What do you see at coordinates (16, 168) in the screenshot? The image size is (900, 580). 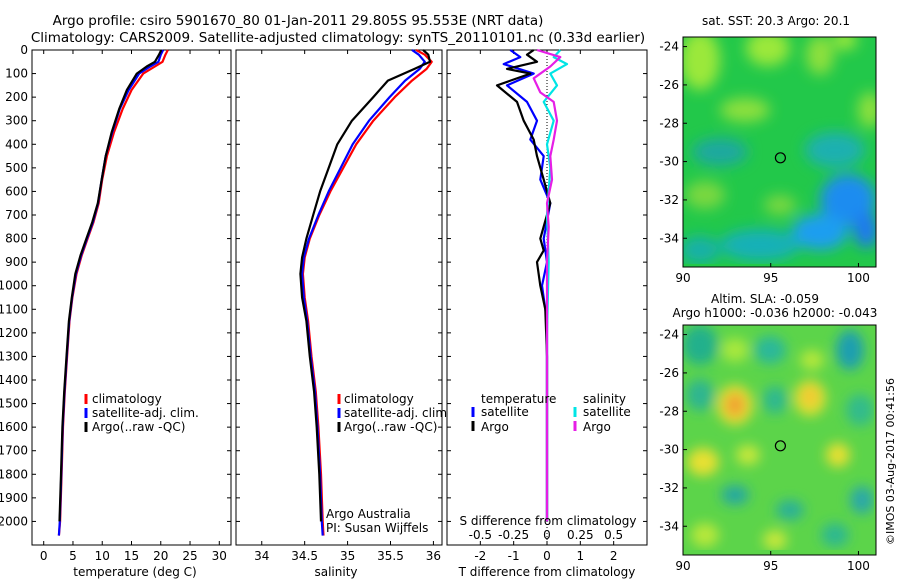 I see `depth-tick-label: 500` at bounding box center [16, 168].